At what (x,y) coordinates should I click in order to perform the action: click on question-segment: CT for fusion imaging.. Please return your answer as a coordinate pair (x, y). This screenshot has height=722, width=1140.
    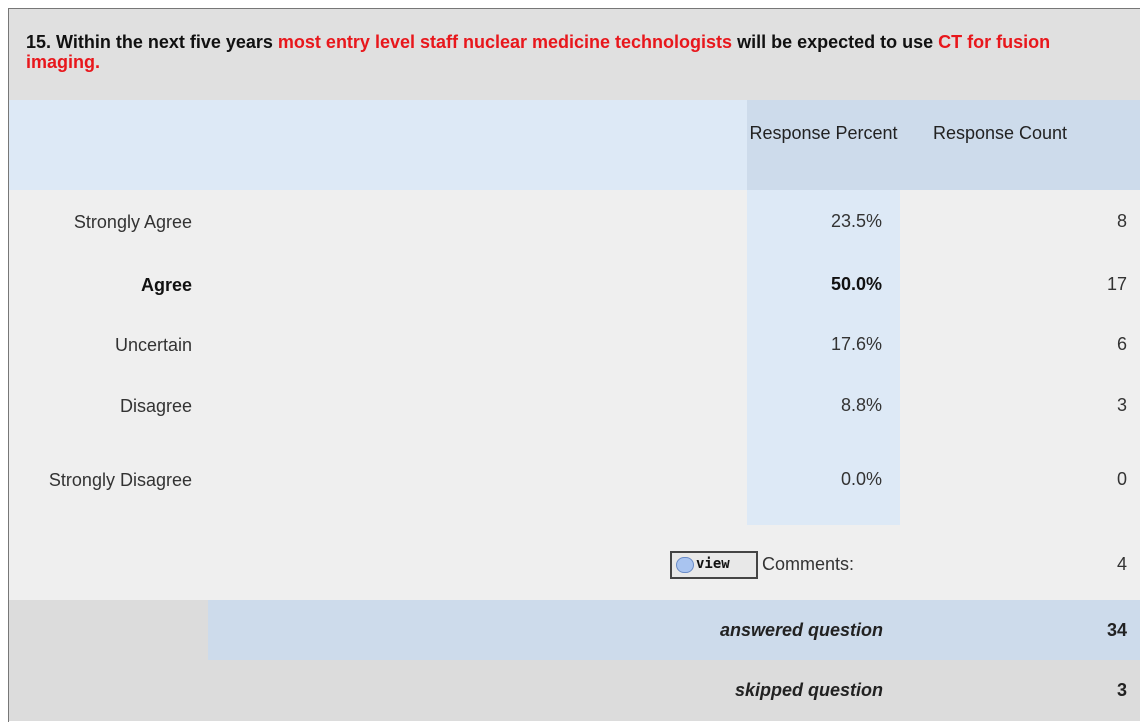
    Looking at the image, I should click on (538, 52).